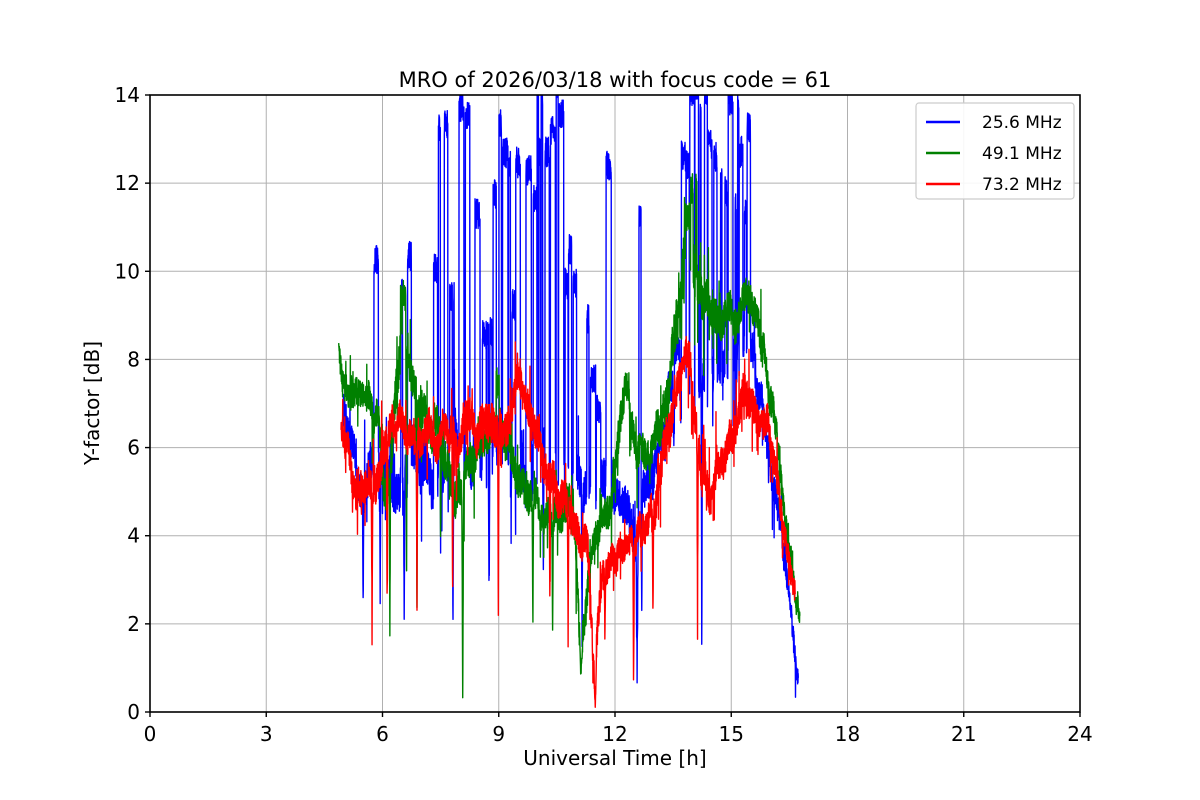 This screenshot has width=1200, height=800. Describe the element at coordinates (92, 403) in the screenshot. I see `y-axis-label: Y-factor [dB]` at that location.